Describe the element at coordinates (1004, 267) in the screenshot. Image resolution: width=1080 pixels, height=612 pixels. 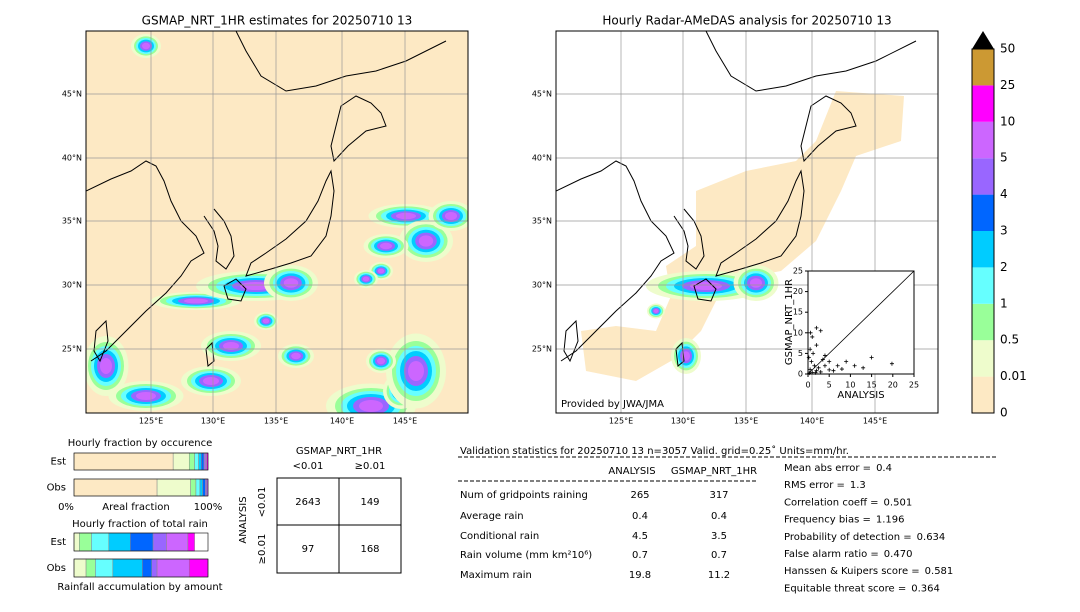
I see `colorbar-label: 2` at that location.